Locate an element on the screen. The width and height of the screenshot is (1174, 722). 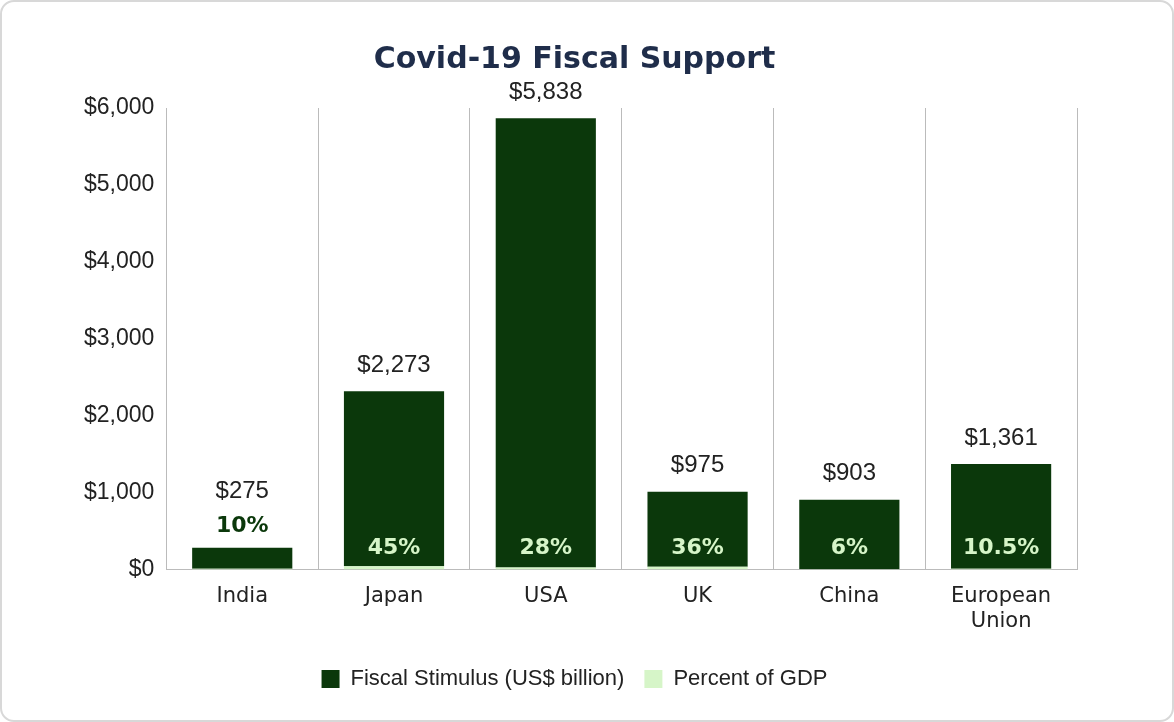
chart-title: Covid-19 Fiscal Support is located at coordinates (574, 57).